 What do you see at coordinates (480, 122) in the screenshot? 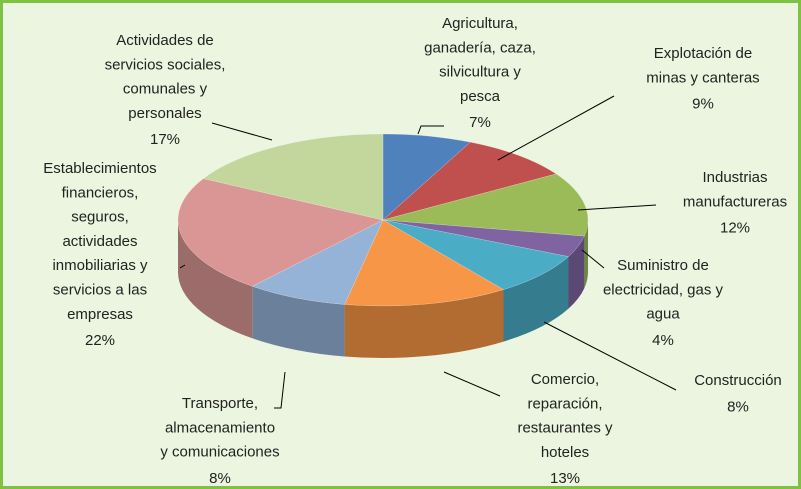
I see `slice-percent: 7%` at bounding box center [480, 122].